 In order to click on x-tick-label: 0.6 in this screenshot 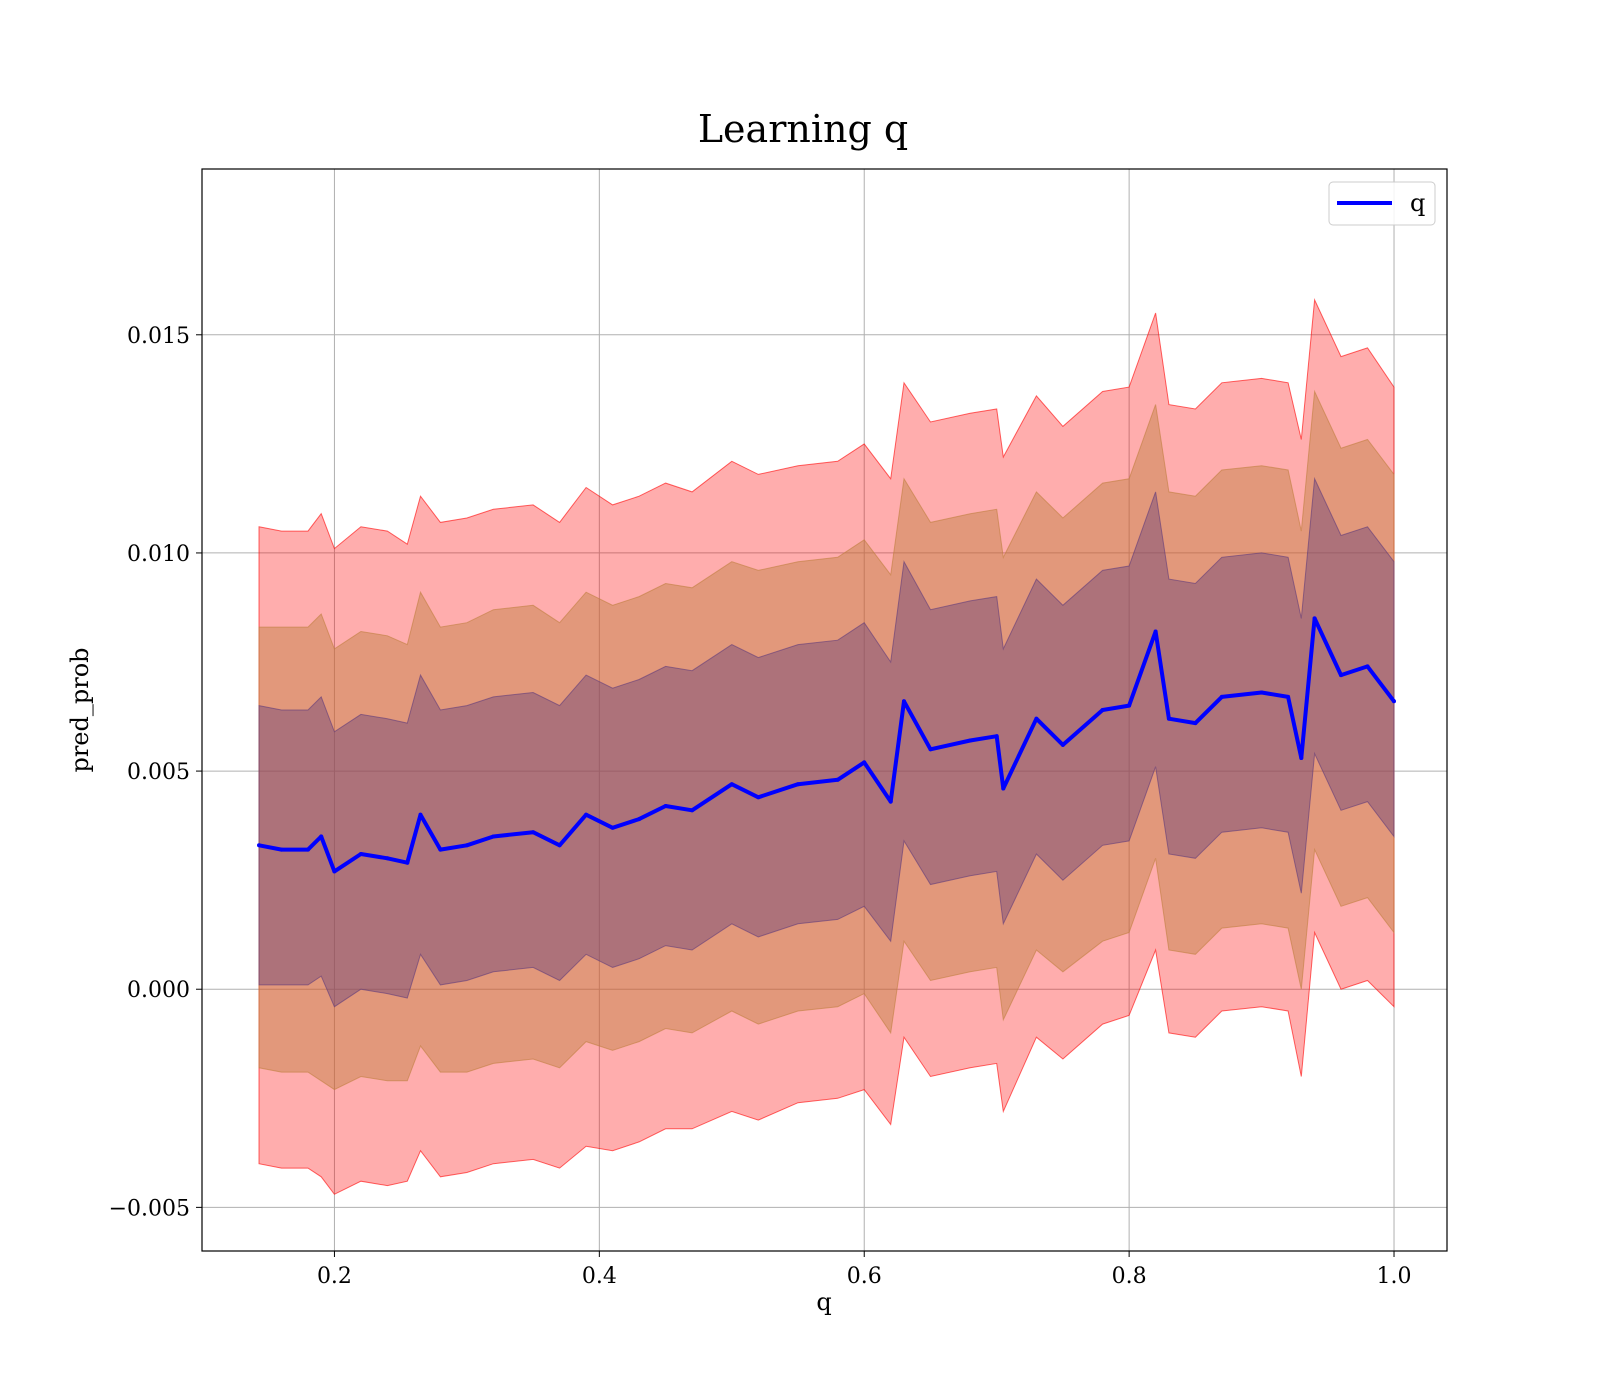, I will do `click(864, 1276)`.